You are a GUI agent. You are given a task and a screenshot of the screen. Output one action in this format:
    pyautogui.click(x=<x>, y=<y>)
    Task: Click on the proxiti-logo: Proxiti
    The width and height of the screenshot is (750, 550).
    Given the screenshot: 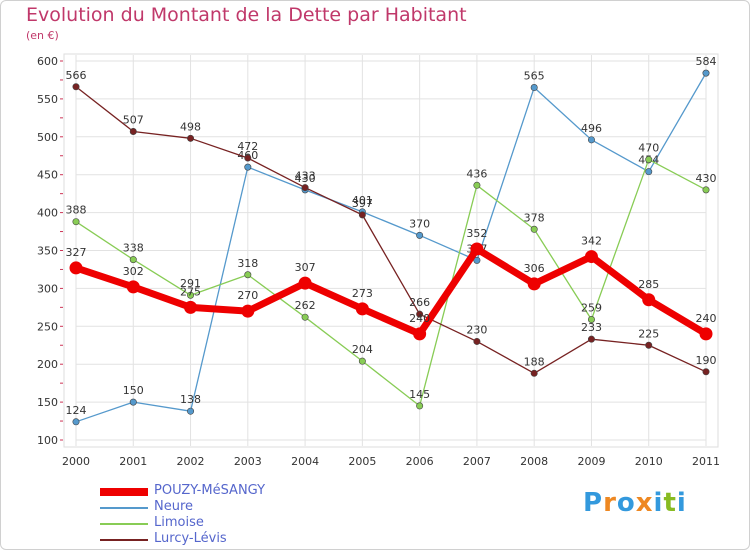 What is the action you would take?
    pyautogui.click(x=635, y=503)
    